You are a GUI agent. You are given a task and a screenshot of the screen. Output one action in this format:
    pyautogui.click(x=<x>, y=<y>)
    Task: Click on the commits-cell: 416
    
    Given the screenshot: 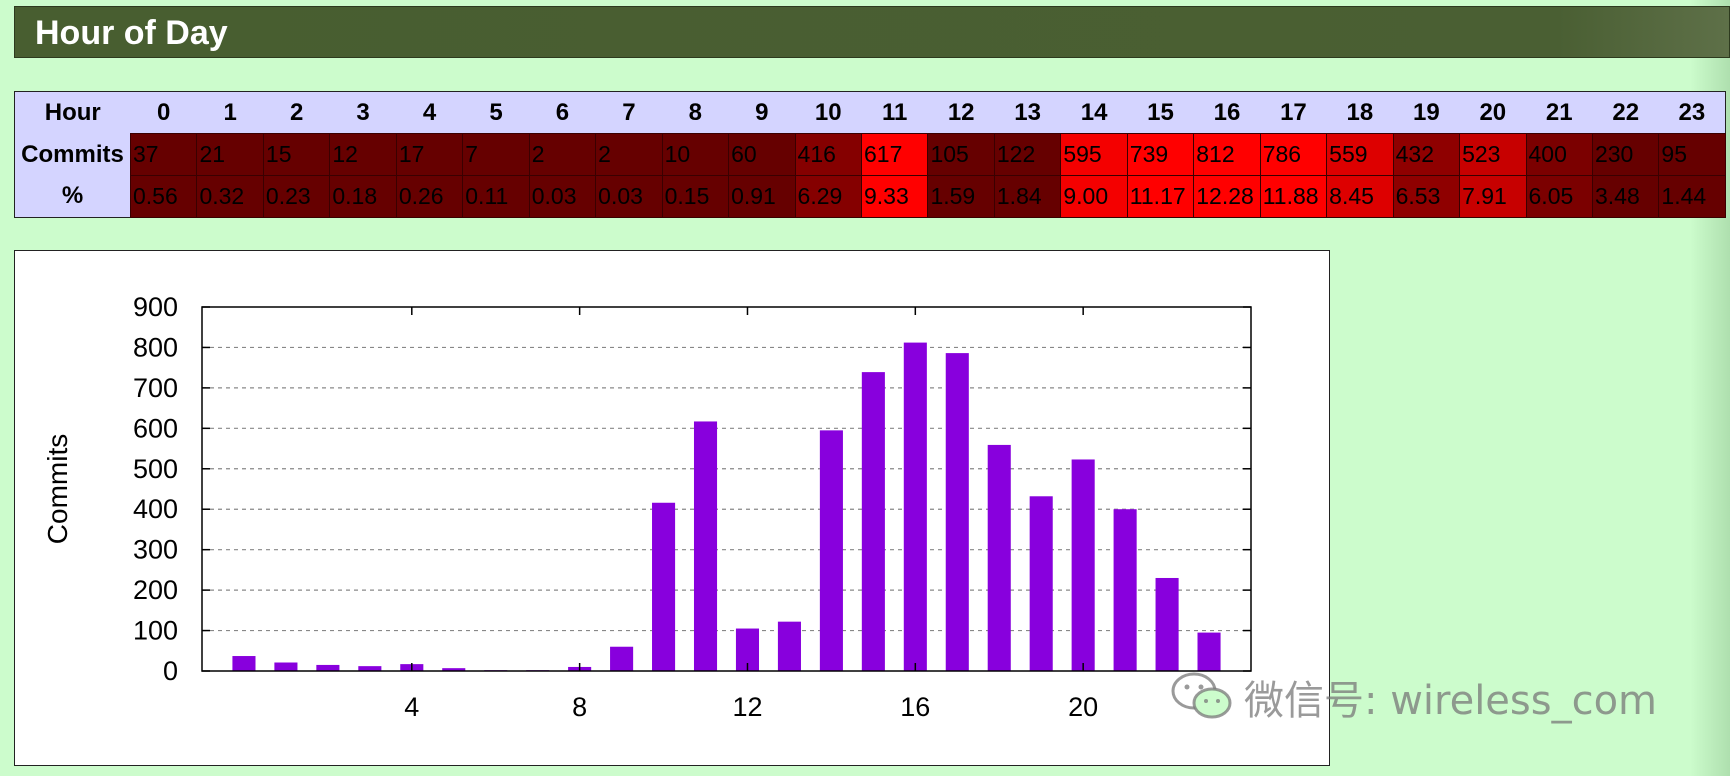 What is the action you would take?
    pyautogui.click(x=828, y=154)
    